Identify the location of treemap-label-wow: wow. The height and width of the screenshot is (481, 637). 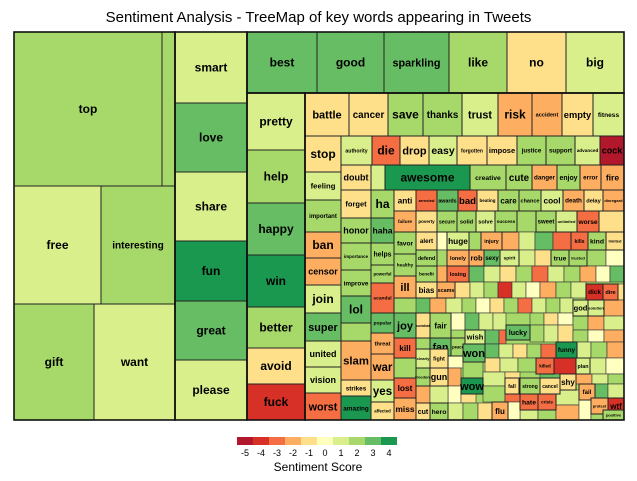
(471, 387).